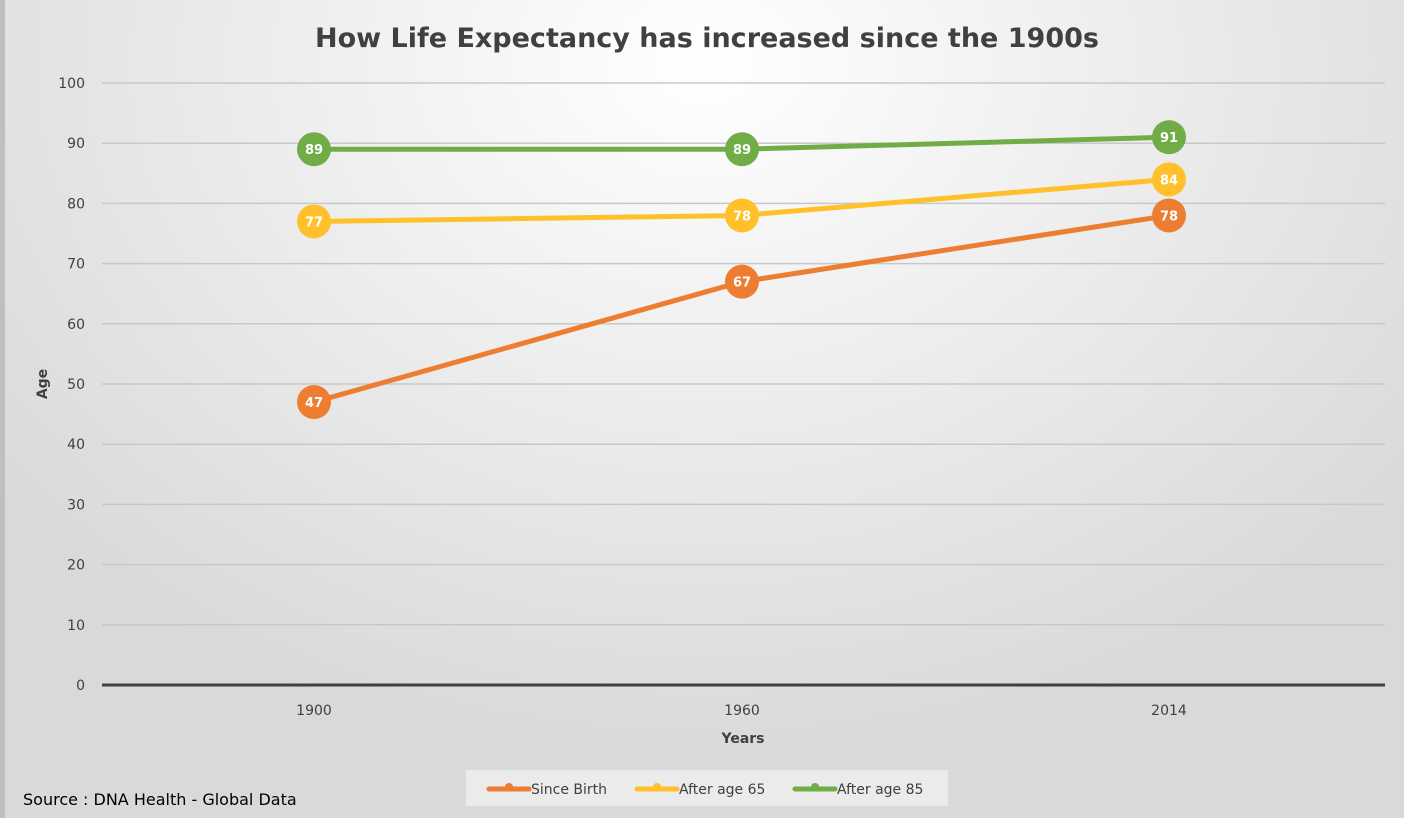 The image size is (1404, 818). I want to click on y-axis-label: Age, so click(43, 384).